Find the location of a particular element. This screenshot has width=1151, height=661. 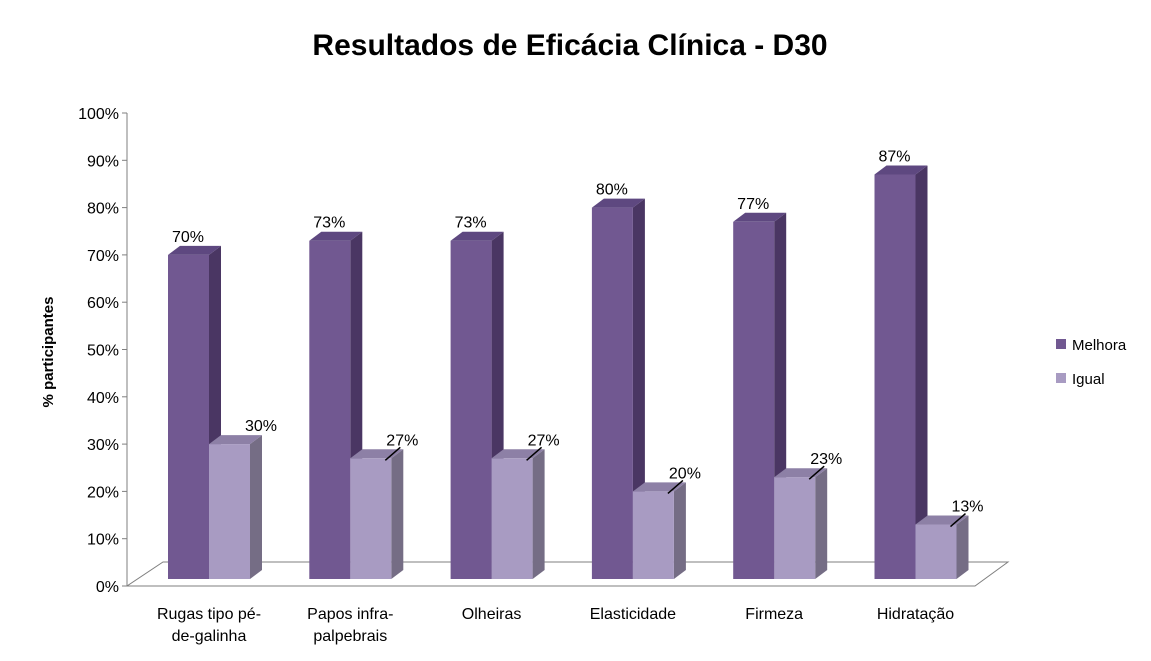

category-label: Rugas tipo pé-de-galinha is located at coordinates (209, 625).